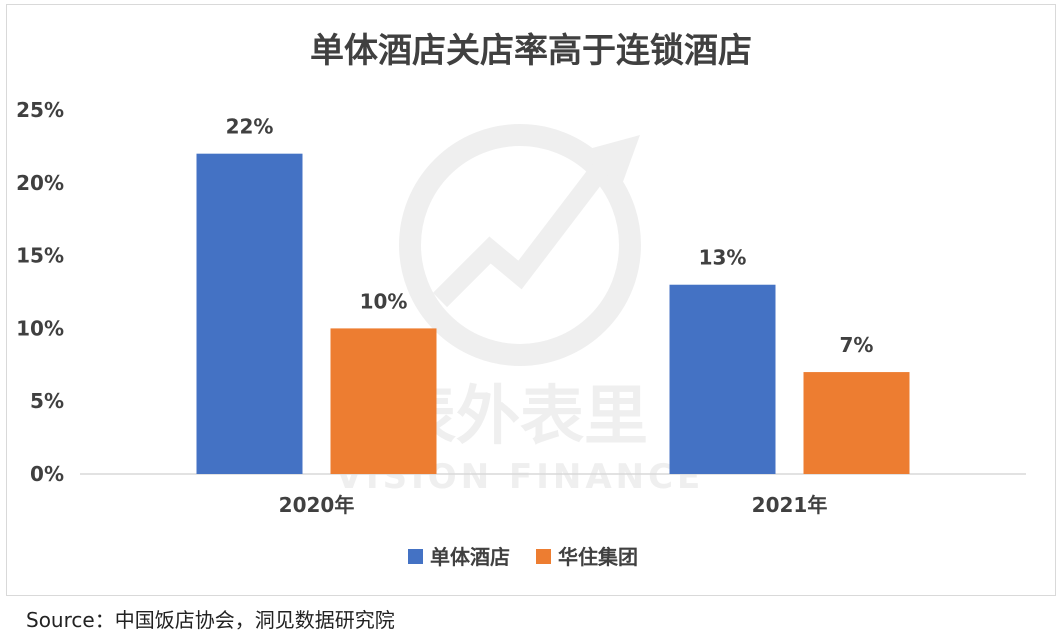 This screenshot has height=640, width=1062. Describe the element at coordinates (723, 258) in the screenshot. I see `data-label: 13%` at that location.